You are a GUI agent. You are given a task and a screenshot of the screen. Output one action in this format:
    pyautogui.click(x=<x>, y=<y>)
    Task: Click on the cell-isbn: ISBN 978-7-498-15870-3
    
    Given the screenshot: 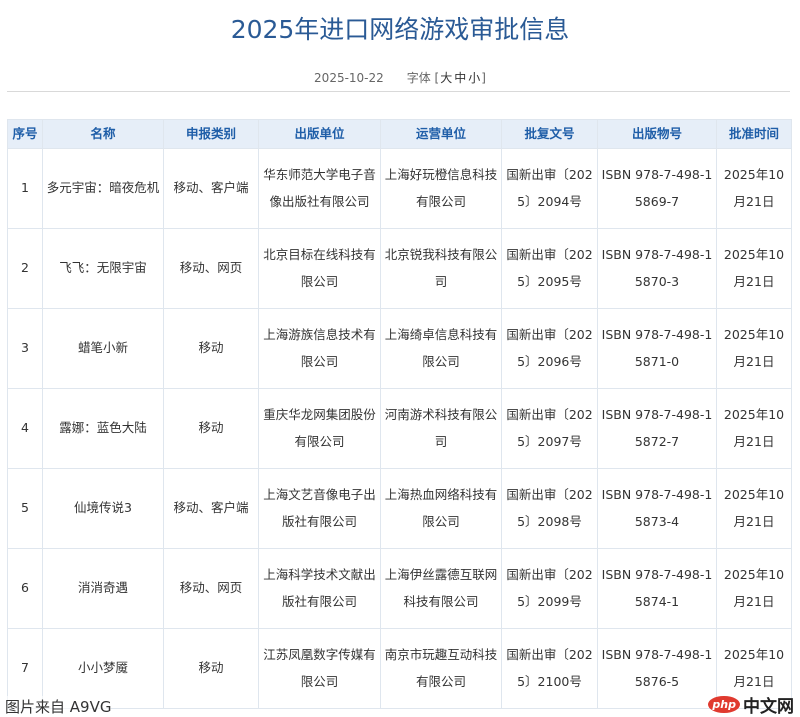 What is the action you would take?
    pyautogui.click(x=657, y=268)
    